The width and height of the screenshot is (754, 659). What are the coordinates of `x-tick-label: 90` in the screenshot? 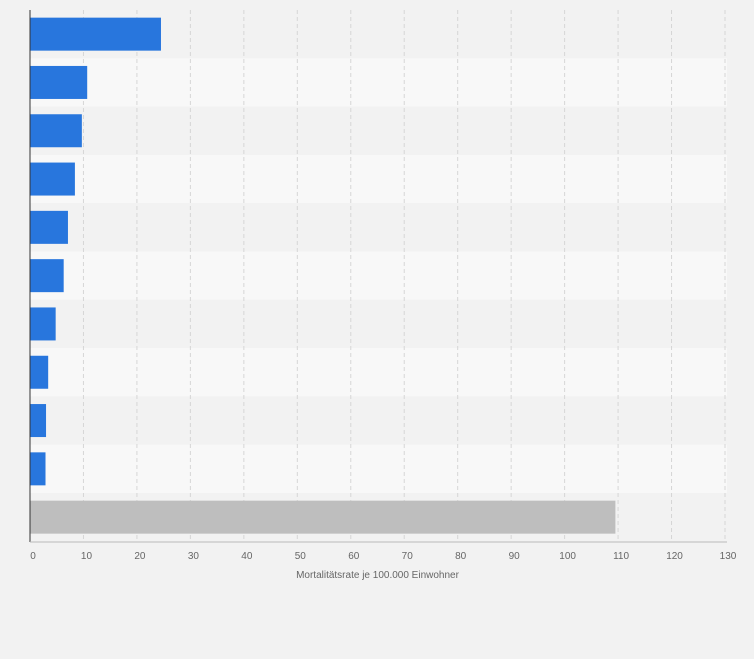 It's located at (515, 556).